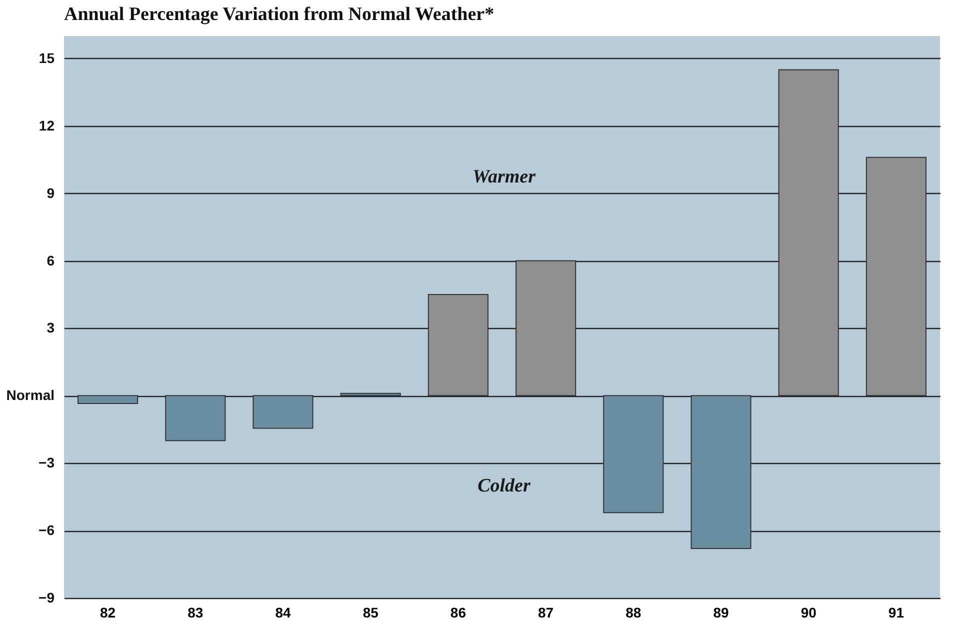  What do you see at coordinates (283, 612) in the screenshot?
I see `x-tick-label: 84` at bounding box center [283, 612].